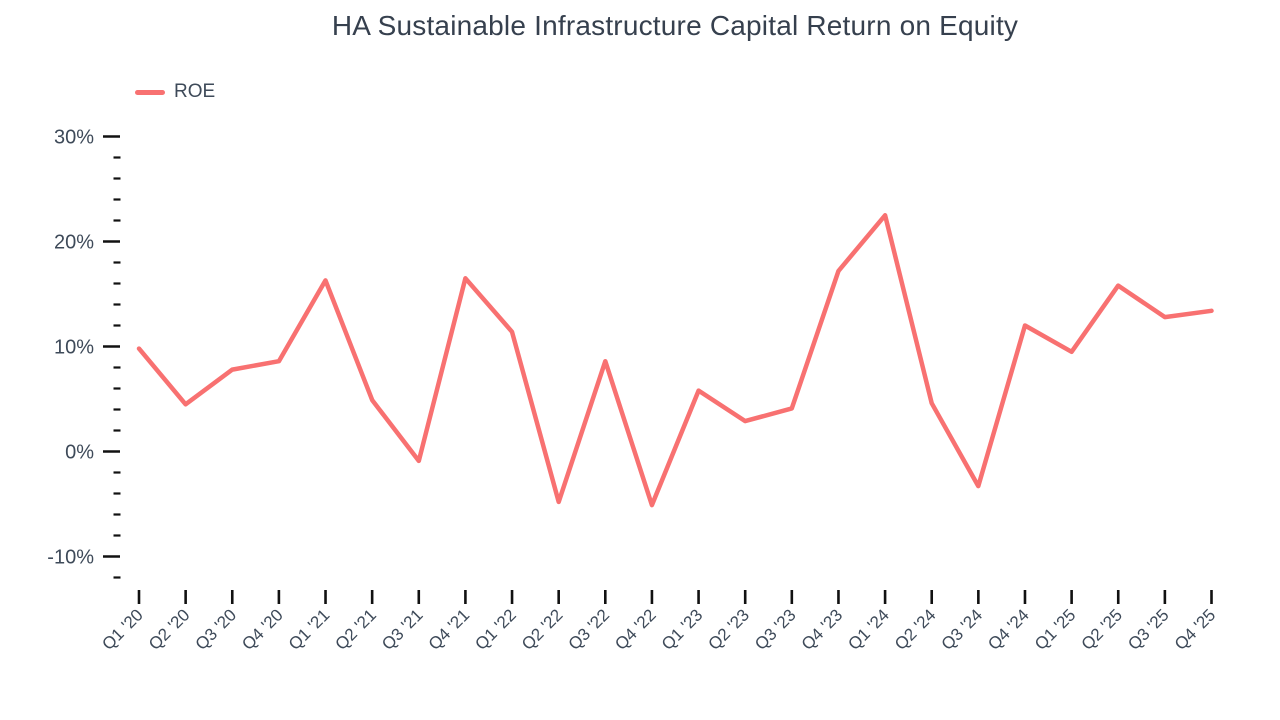 The width and height of the screenshot is (1280, 720). I want to click on legend-label-roe: ROE, so click(195, 91).